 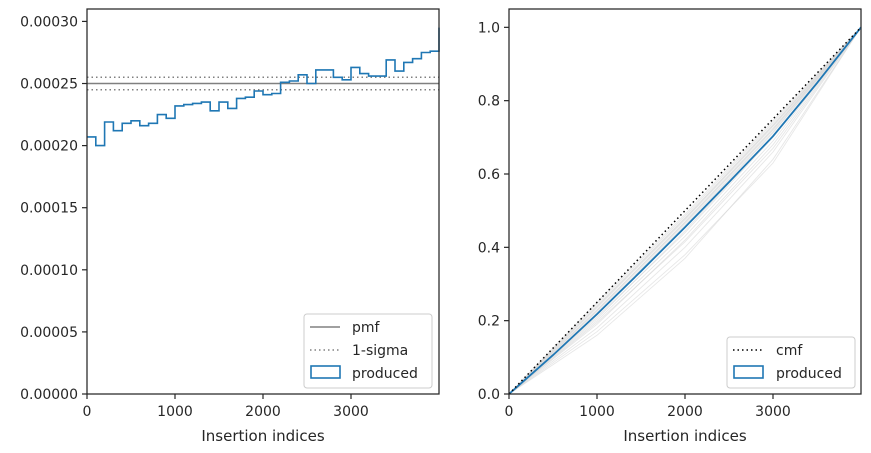 I want to click on left-x-axis-label: Insertion indices, so click(x=262, y=436).